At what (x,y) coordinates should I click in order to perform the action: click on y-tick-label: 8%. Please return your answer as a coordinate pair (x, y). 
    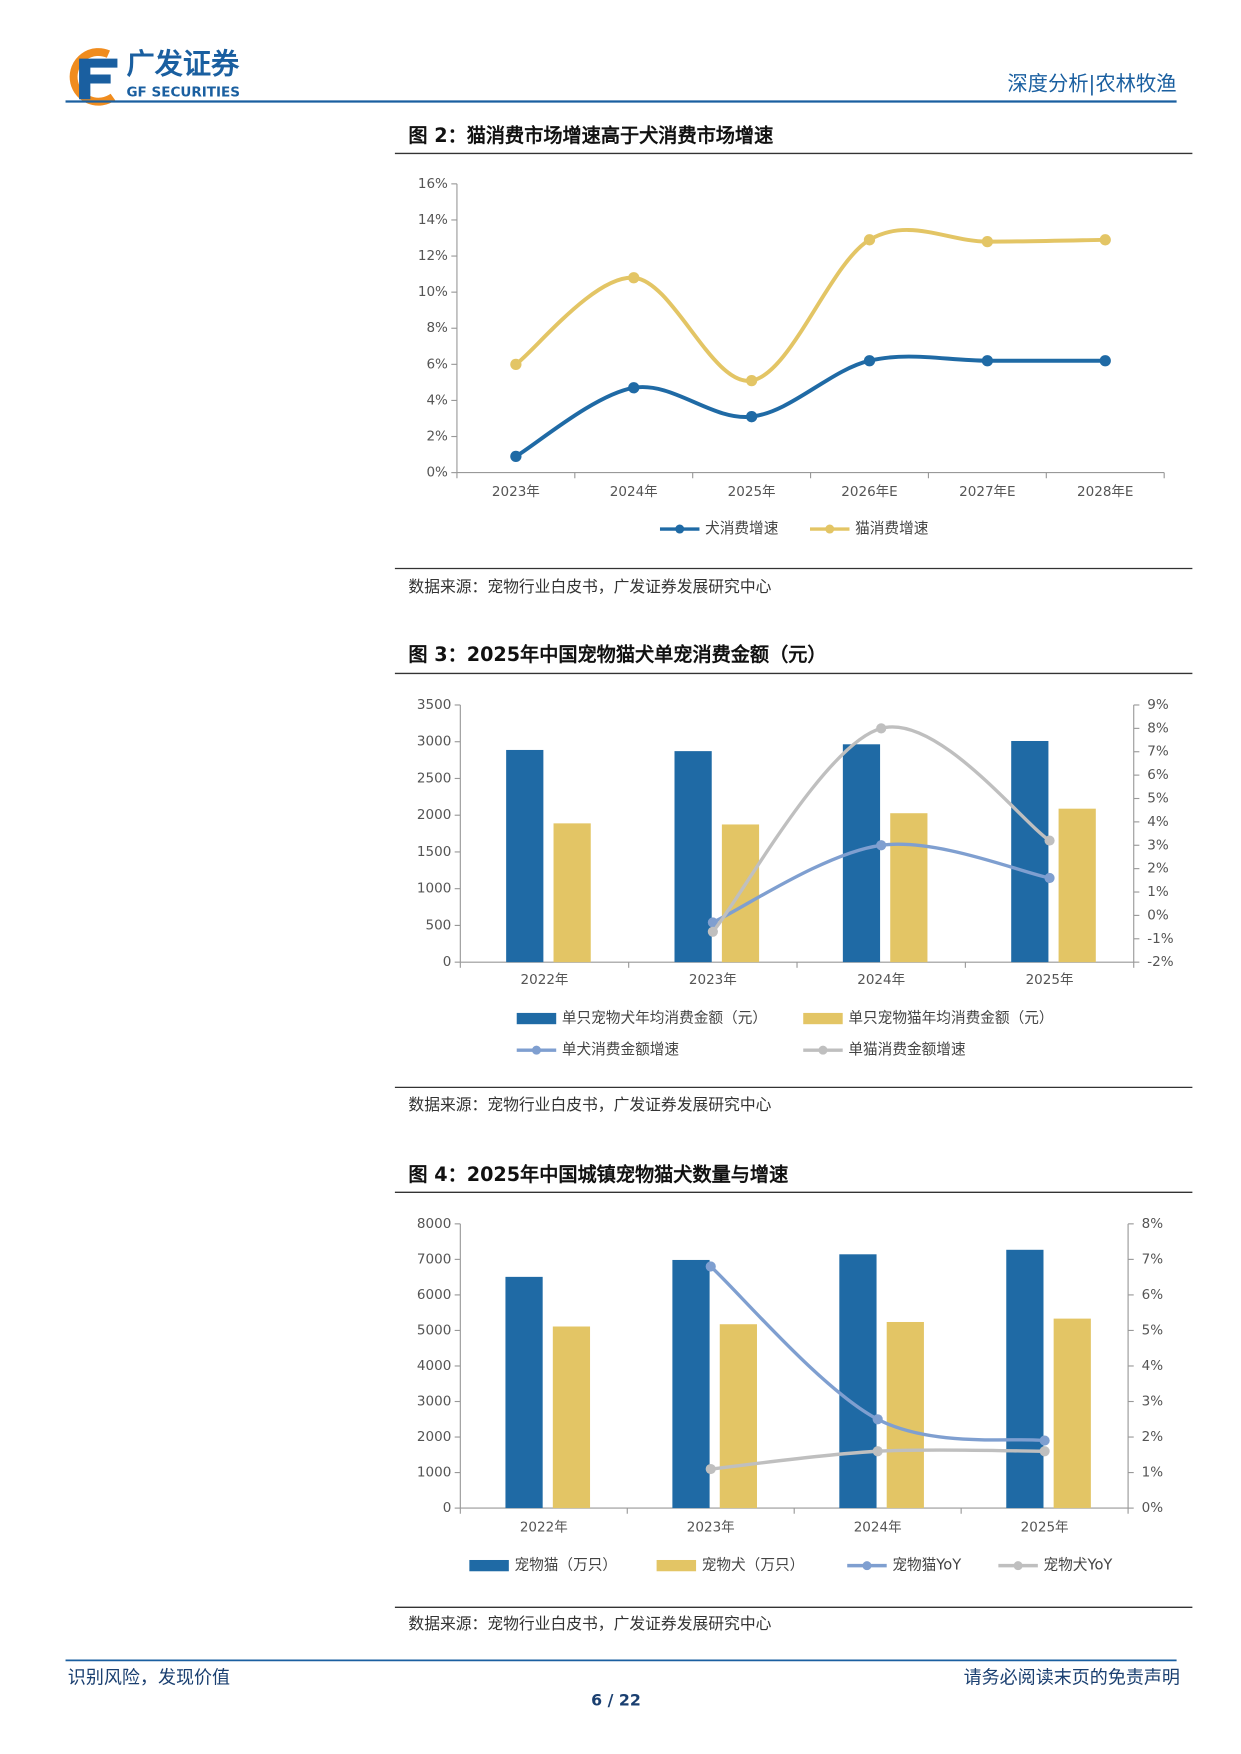
    Looking at the image, I should click on (437, 328).